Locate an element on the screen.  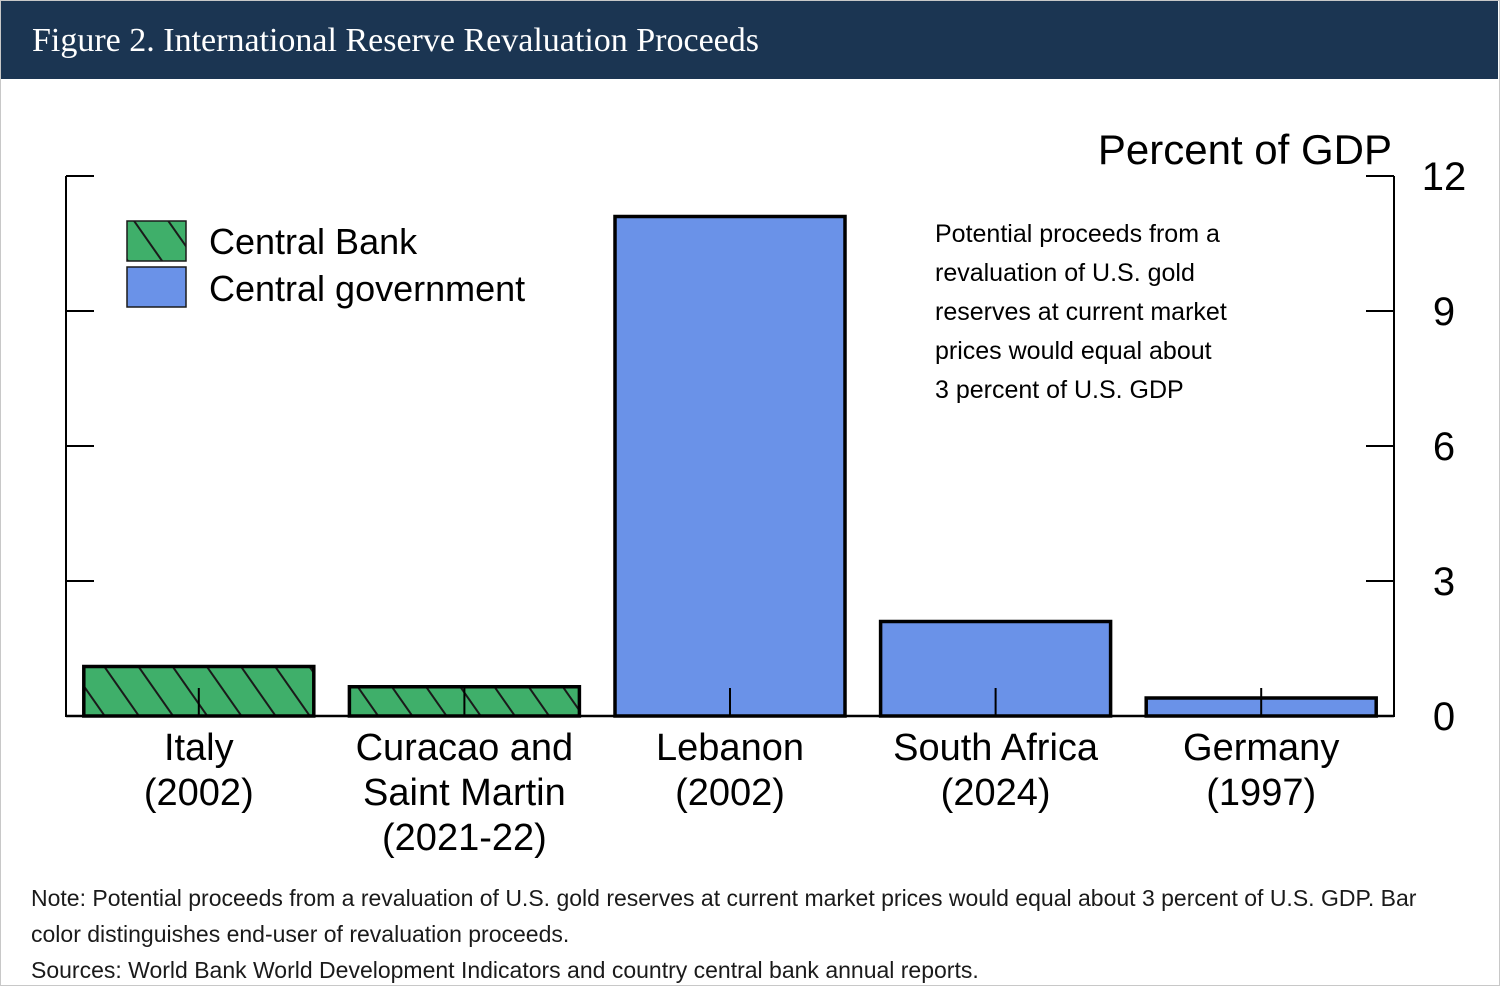
legend-swatch-central-government is located at coordinates (156, 287).